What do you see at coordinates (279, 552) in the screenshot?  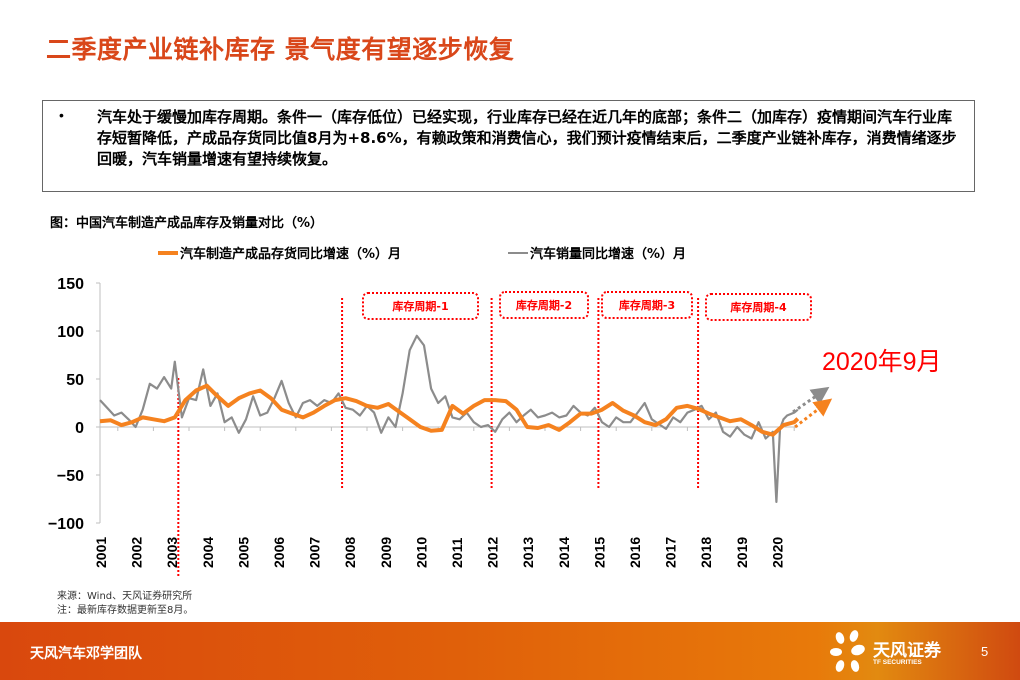 I see `x-tick-label: 2006` at bounding box center [279, 552].